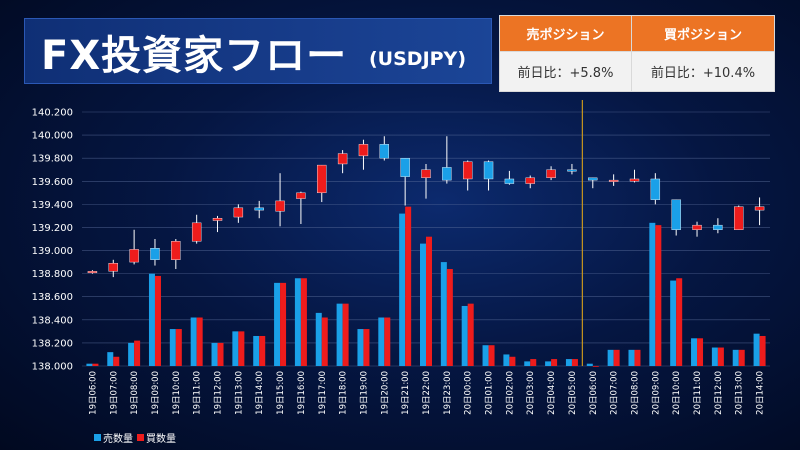  Describe the element at coordinates (469, 393) in the screenshot. I see `x-tick-label: 20日00:00` at that location.